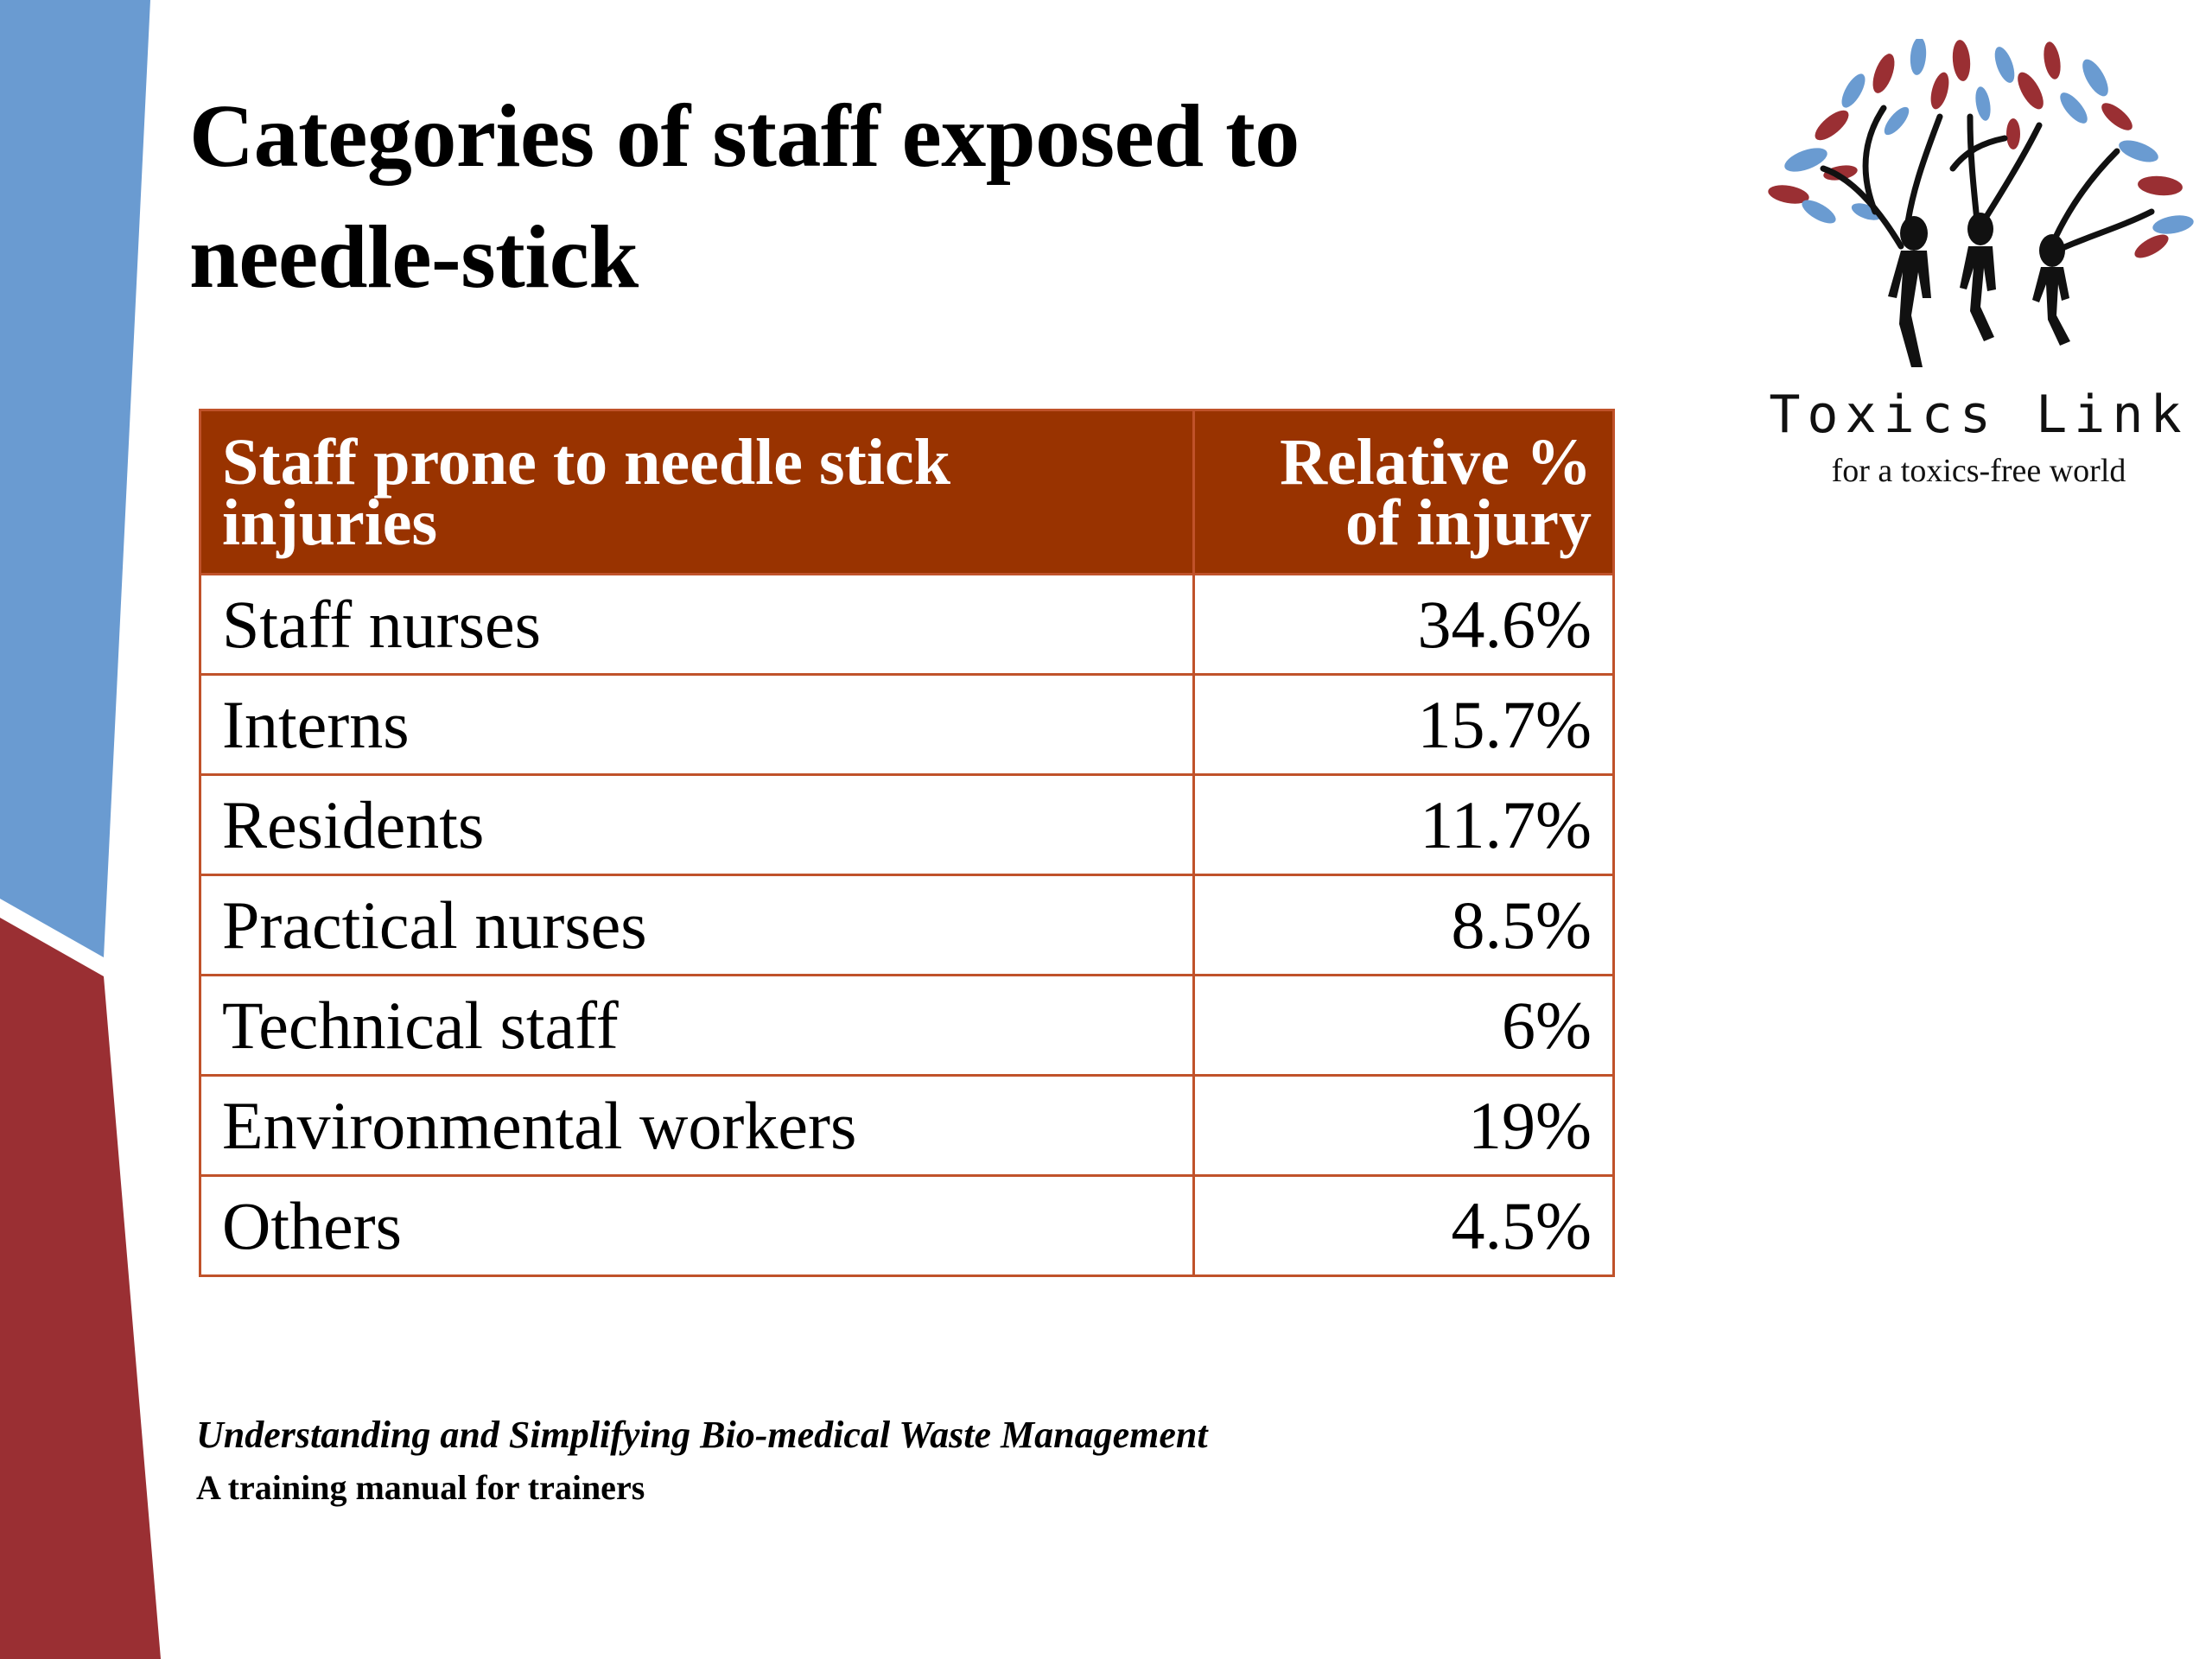 The height and width of the screenshot is (1659, 2212). Describe the element at coordinates (1403, 492) in the screenshot. I see `header-percent: Relative % of injury` at that location.